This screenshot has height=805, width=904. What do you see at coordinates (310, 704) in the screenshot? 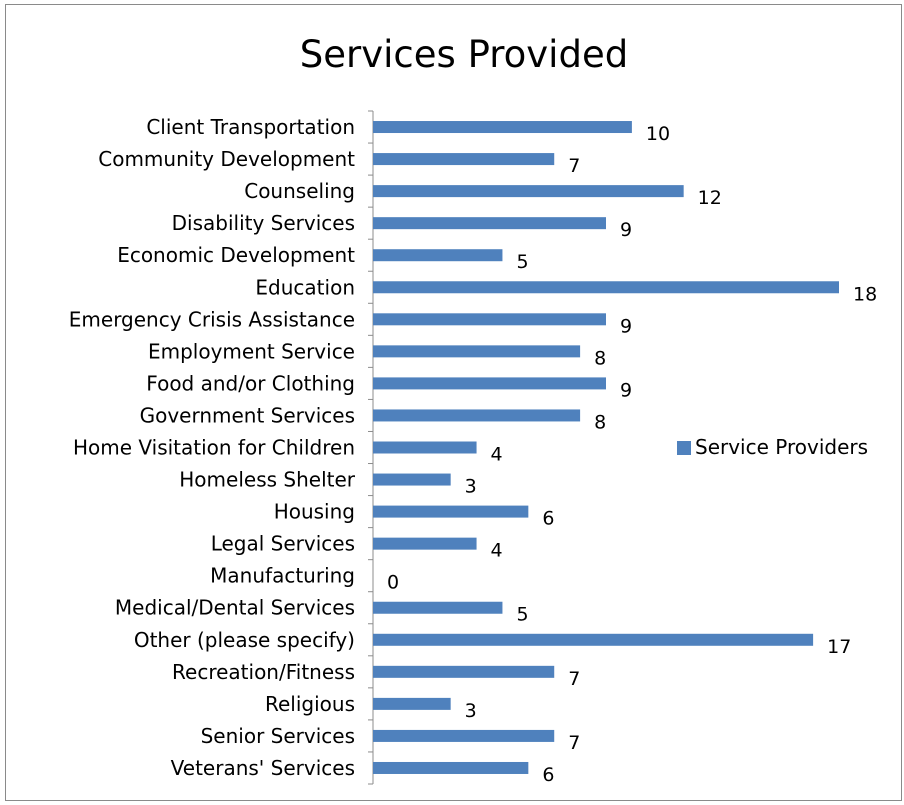
I see `category-label: Religious` at bounding box center [310, 704].